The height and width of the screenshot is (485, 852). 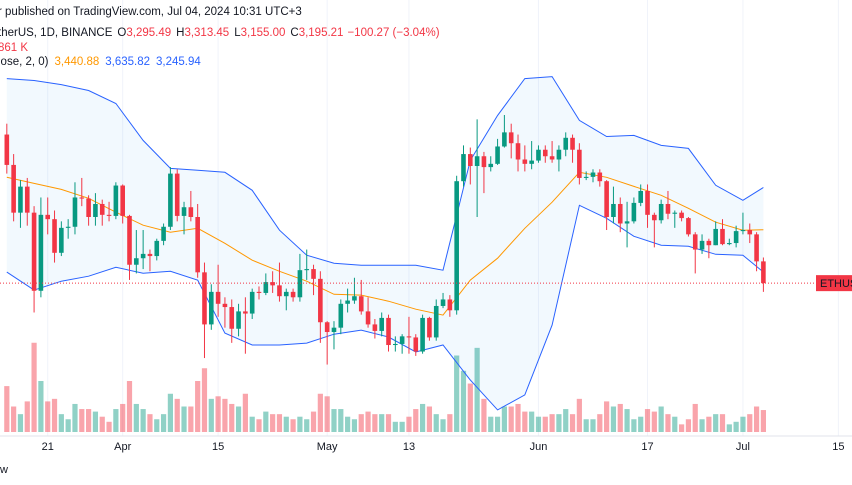 What do you see at coordinates (647, 447) in the screenshot?
I see `x-tick-label: 17` at bounding box center [647, 447].